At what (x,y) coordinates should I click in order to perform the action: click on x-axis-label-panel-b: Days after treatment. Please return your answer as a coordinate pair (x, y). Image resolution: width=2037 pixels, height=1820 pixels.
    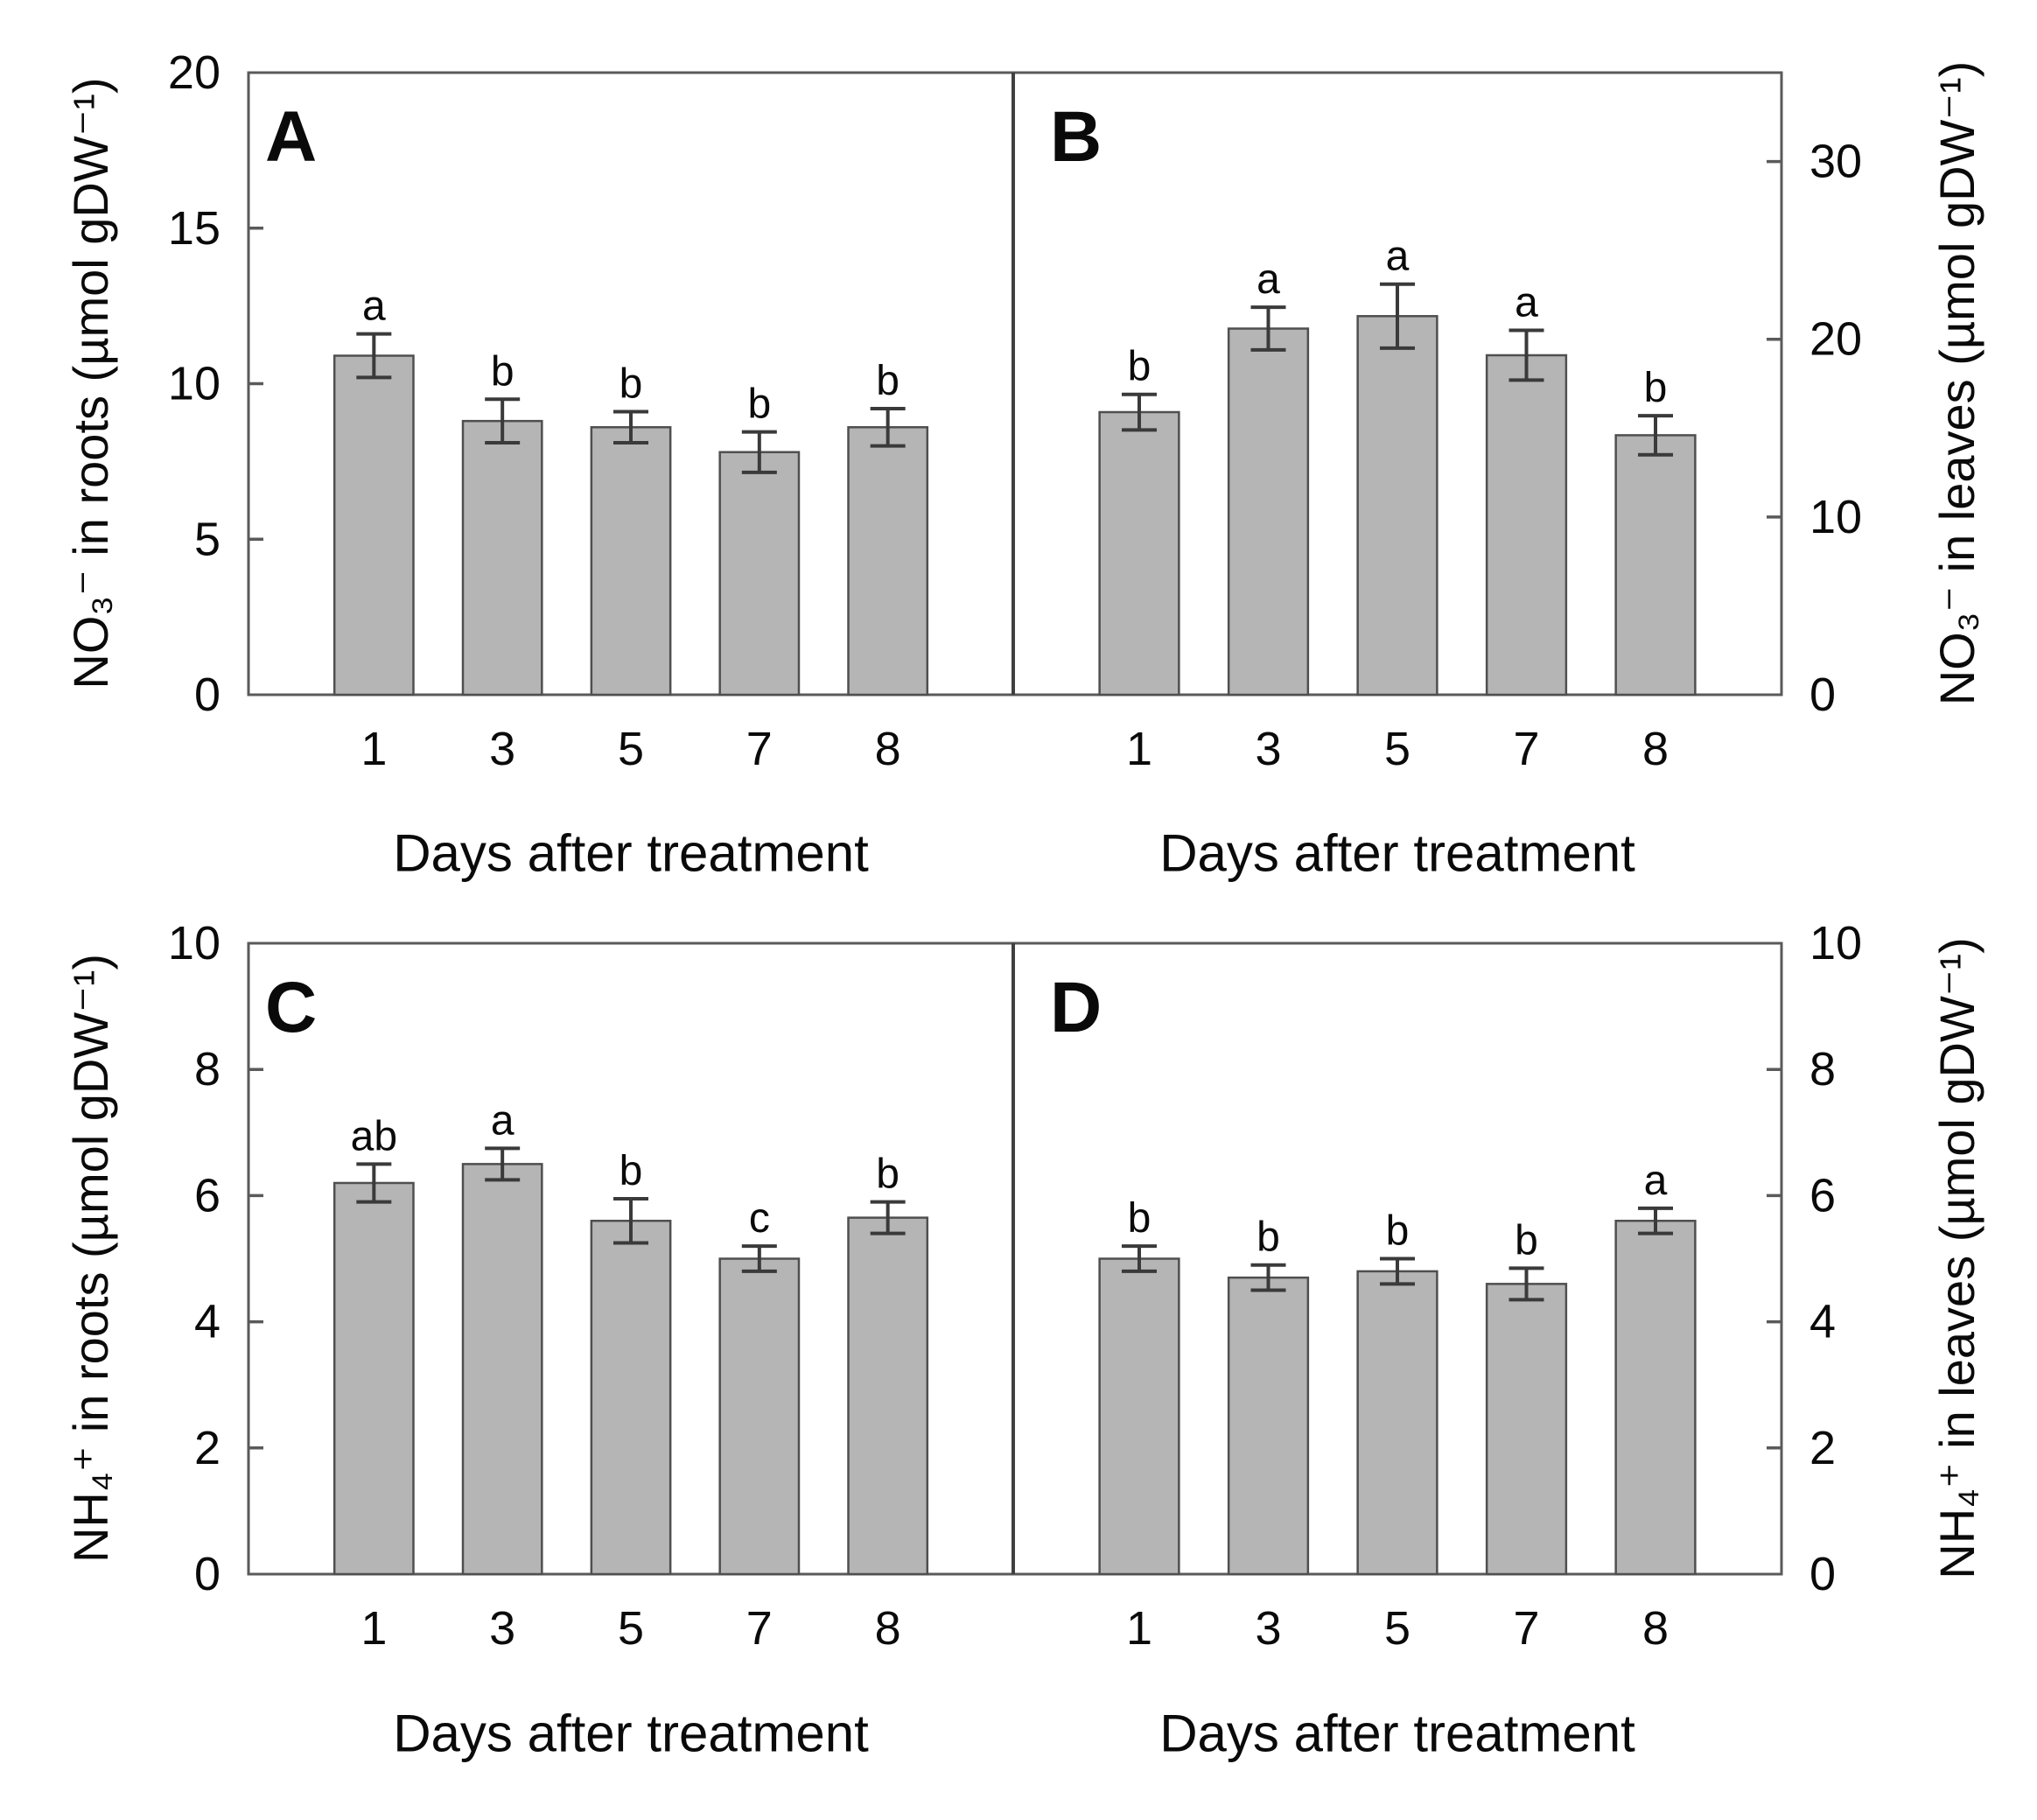
    Looking at the image, I should click on (1397, 853).